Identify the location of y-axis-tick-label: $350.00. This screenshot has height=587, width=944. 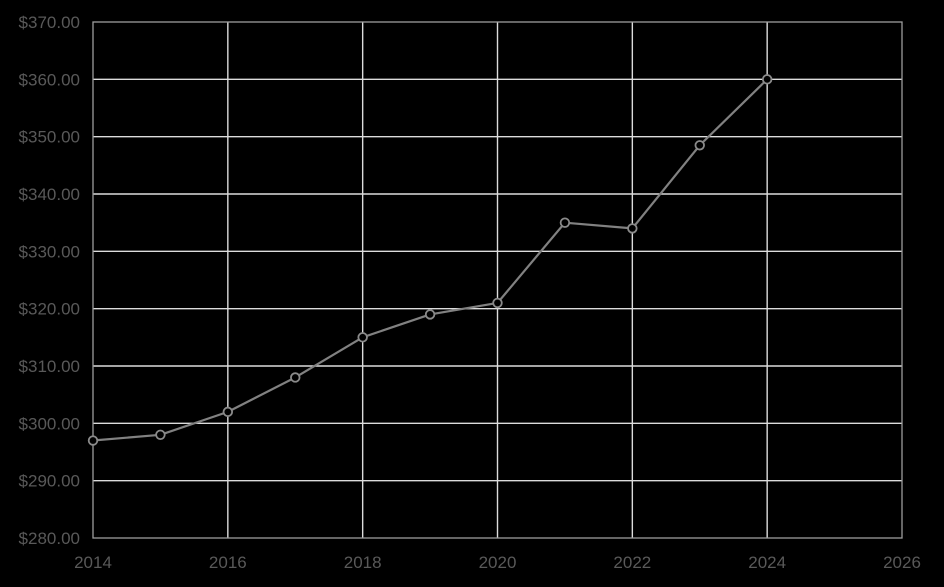
(49, 137).